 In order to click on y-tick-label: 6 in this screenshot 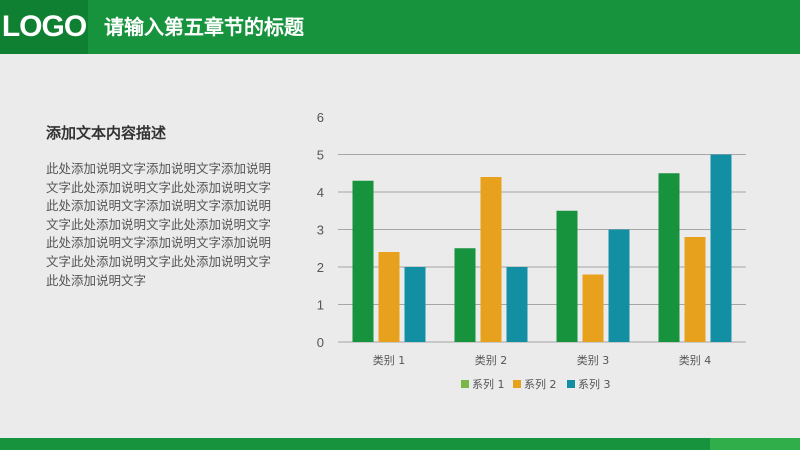, I will do `click(320, 117)`.